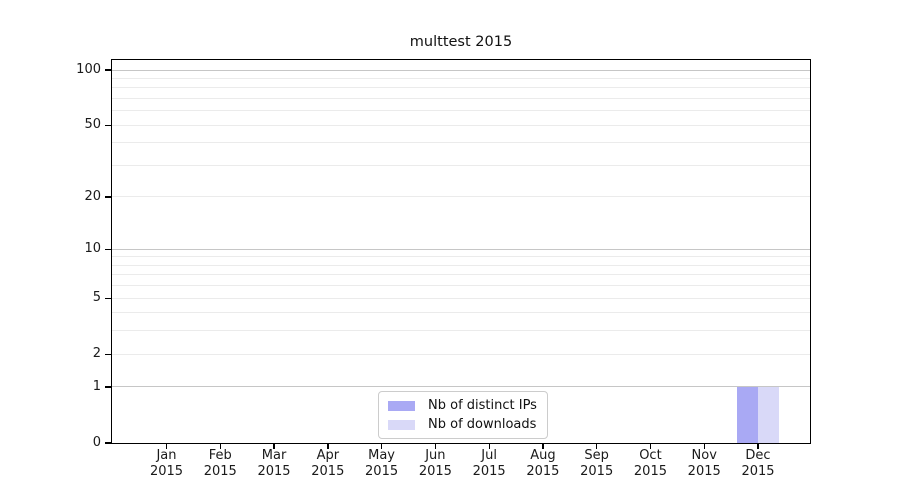 Image resolution: width=900 pixels, height=500 pixels. I want to click on y-tick-label: 5, so click(96, 298).